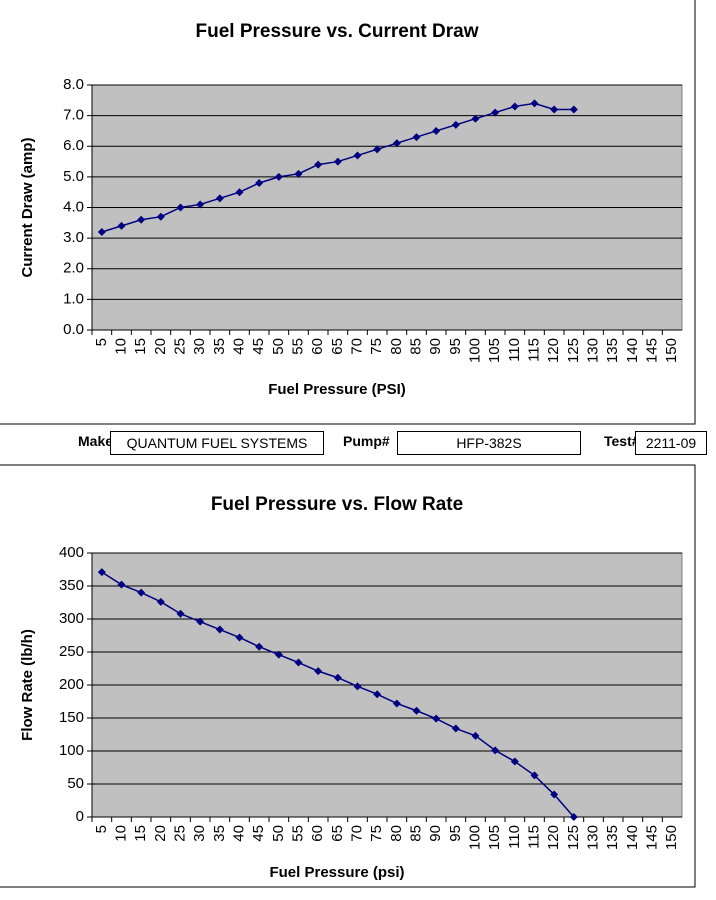  I want to click on y-tick-label: 150, so click(71, 717).